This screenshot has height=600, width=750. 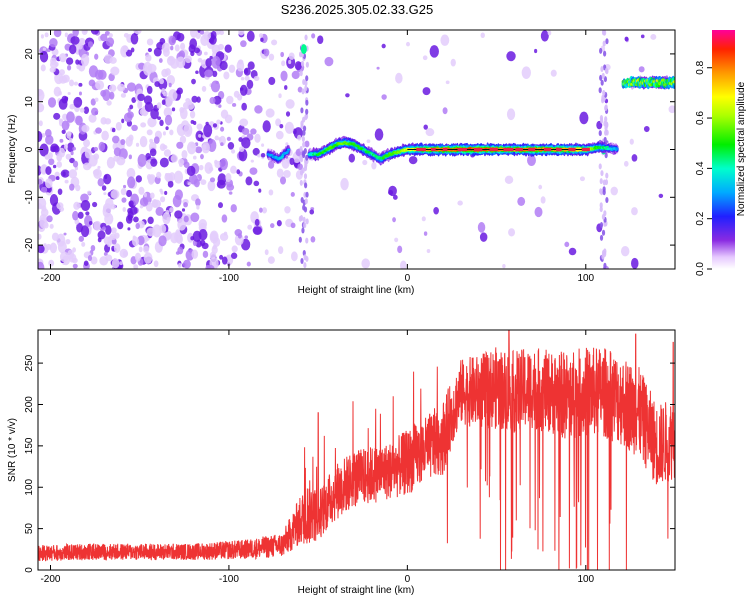 What do you see at coordinates (356, 590) in the screenshot?
I see `snr-x-label: Height of straight line (km)` at bounding box center [356, 590].